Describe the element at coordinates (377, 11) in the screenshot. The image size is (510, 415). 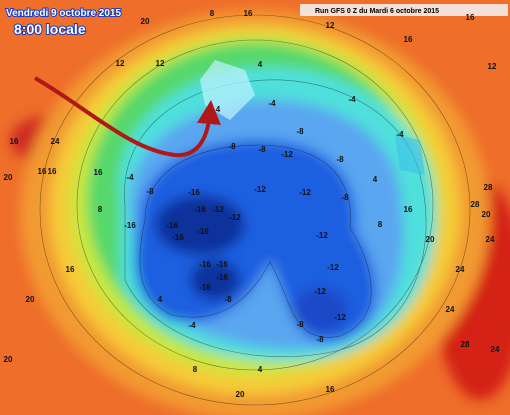
I see `run-info: Run GFS 0 Z du Mardi 6 octobre 2015` at that location.